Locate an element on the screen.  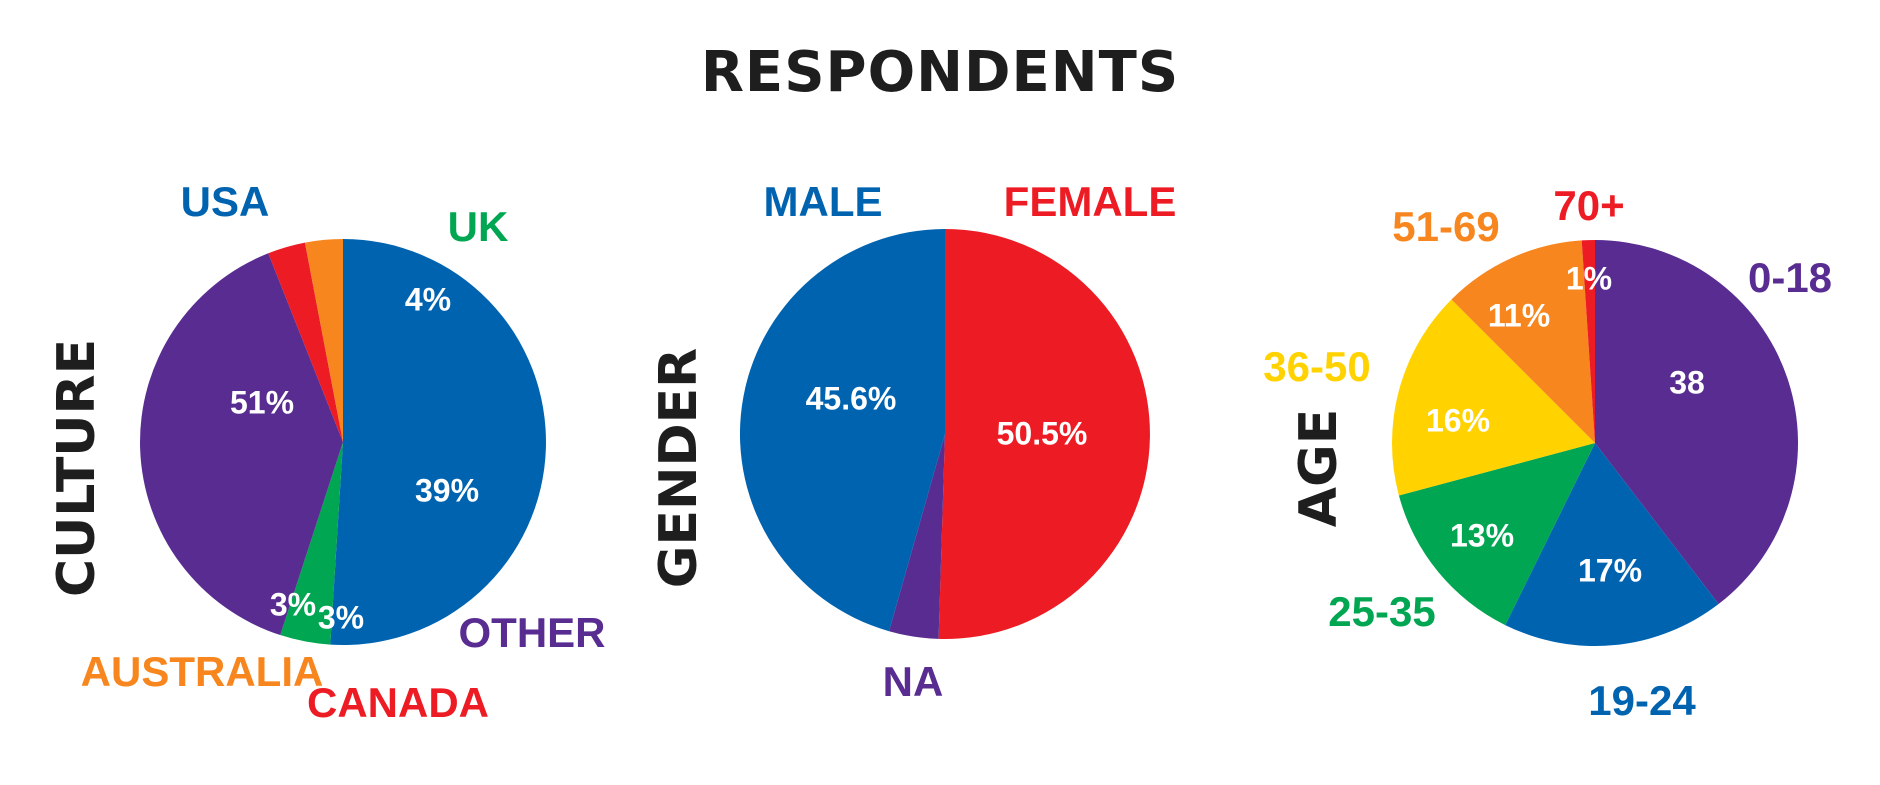
slice-category-label: AUSTRALIA is located at coordinates (202, 671).